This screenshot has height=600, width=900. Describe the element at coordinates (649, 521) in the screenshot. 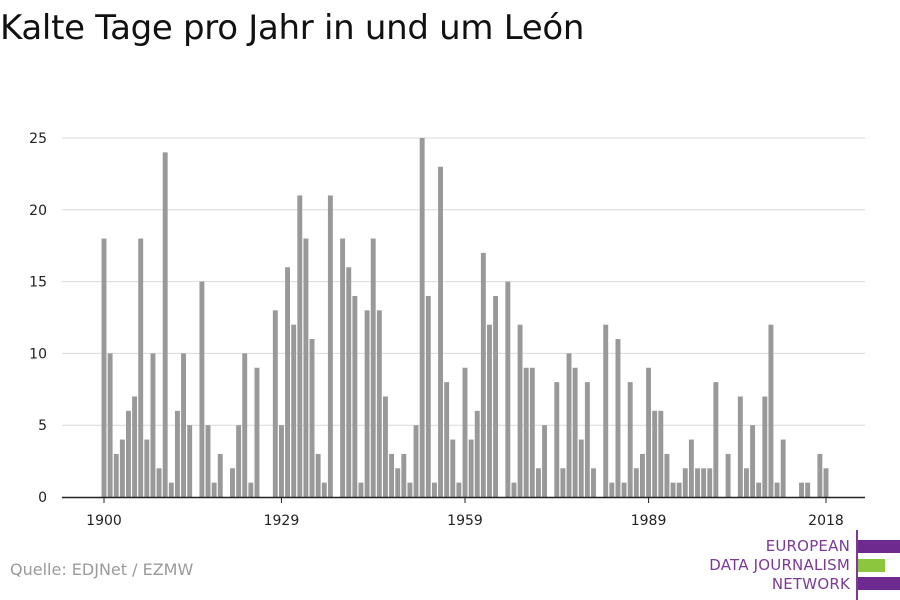

I see `x-tick-label: 1989` at that location.